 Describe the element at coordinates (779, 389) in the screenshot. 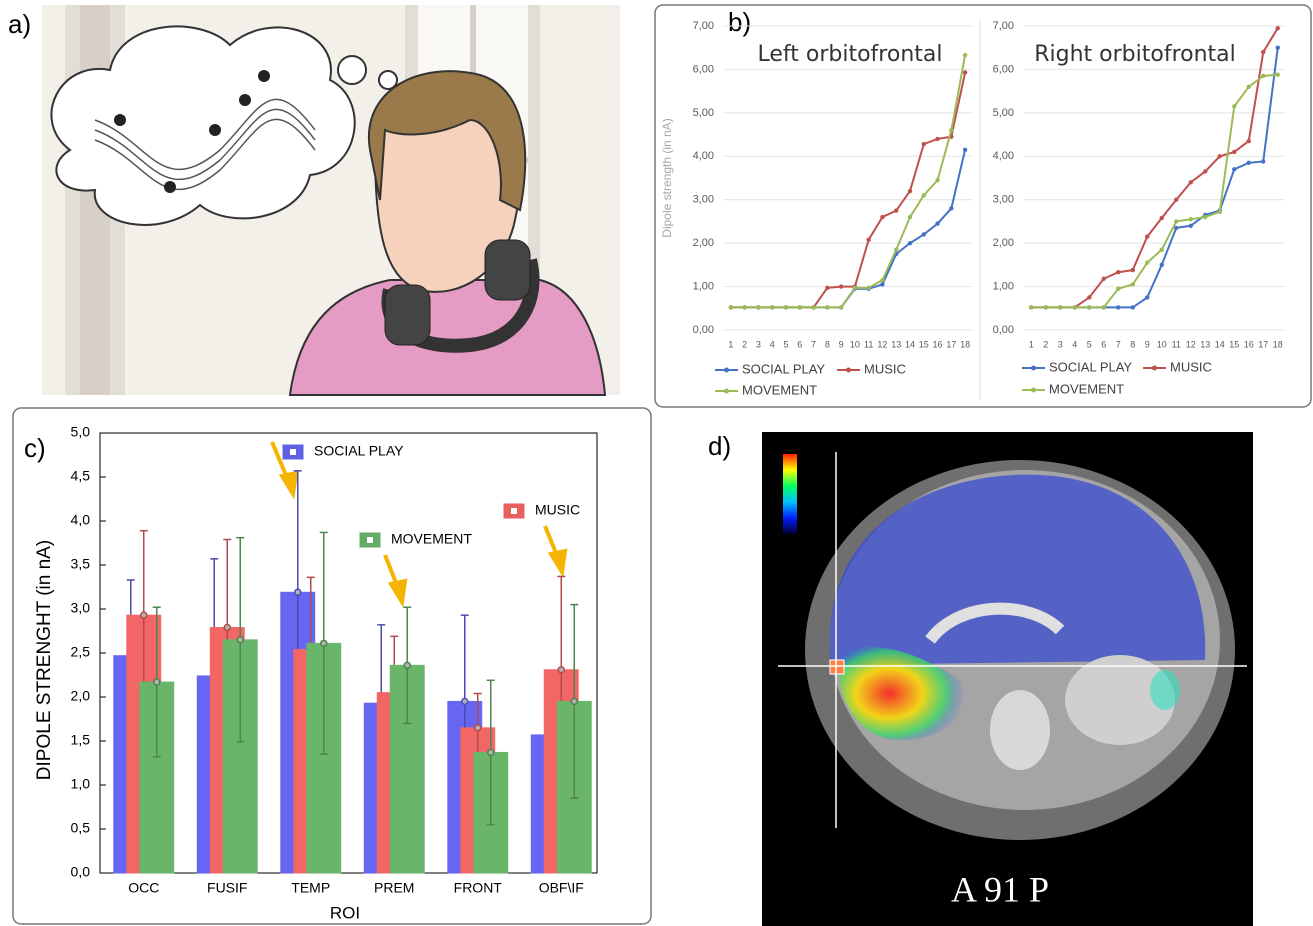

I see `legend-label: MOVEMENT` at that location.